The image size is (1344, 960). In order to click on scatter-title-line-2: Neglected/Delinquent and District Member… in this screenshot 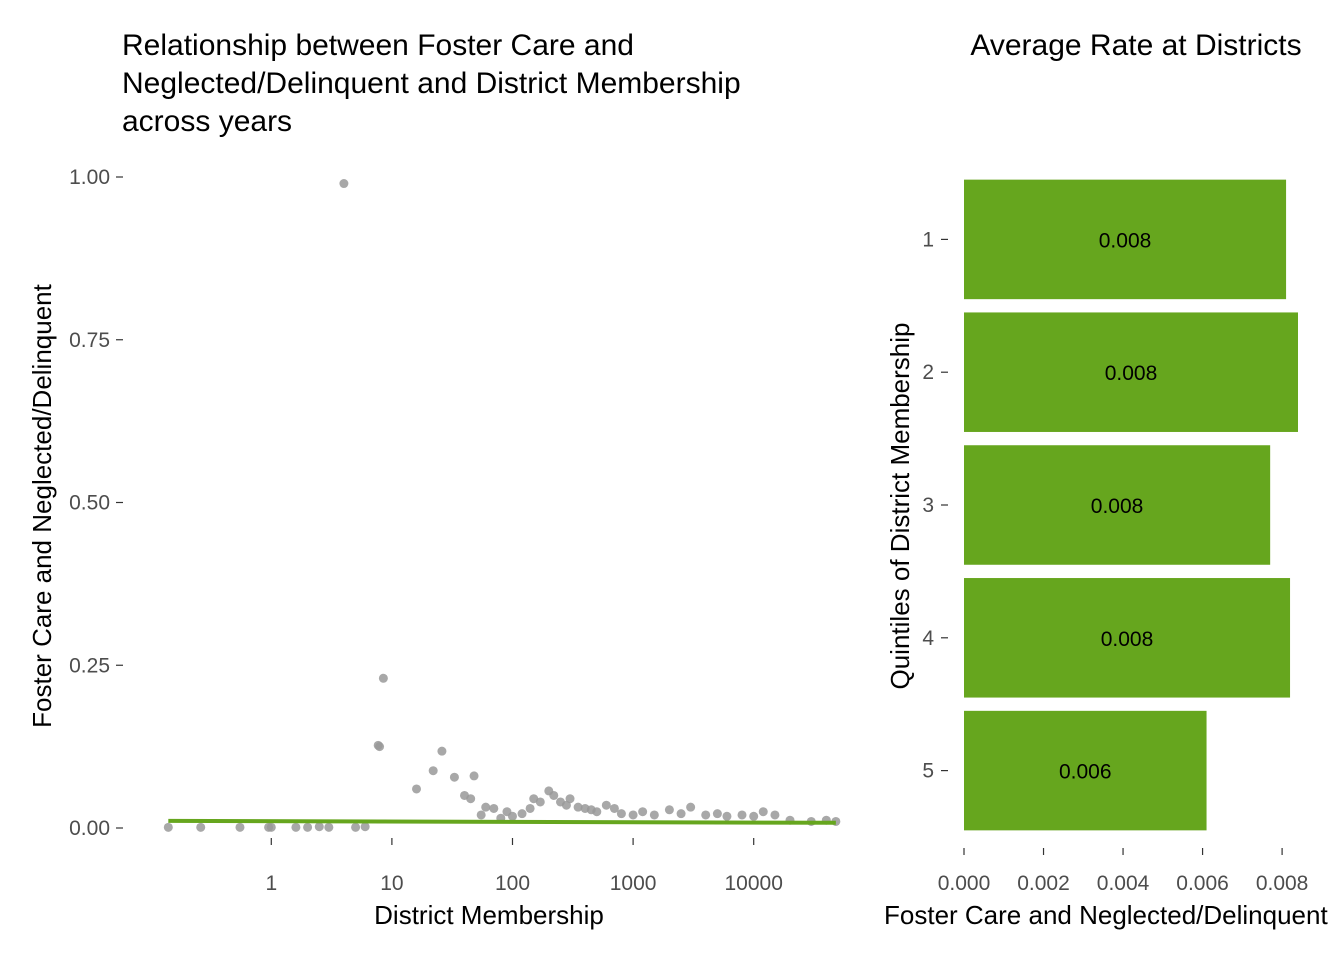, I will do `click(431, 83)`.